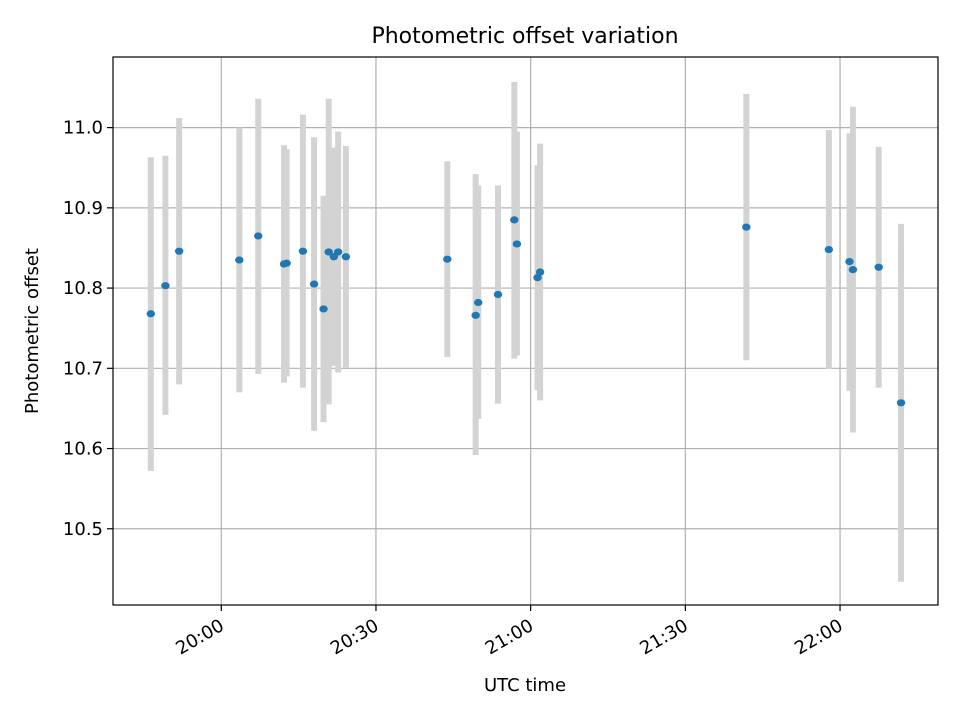  I want to click on y-axis-ticks: 10.5 10.6 10.7 10.8 10.9 11.0, so click(88, 329).